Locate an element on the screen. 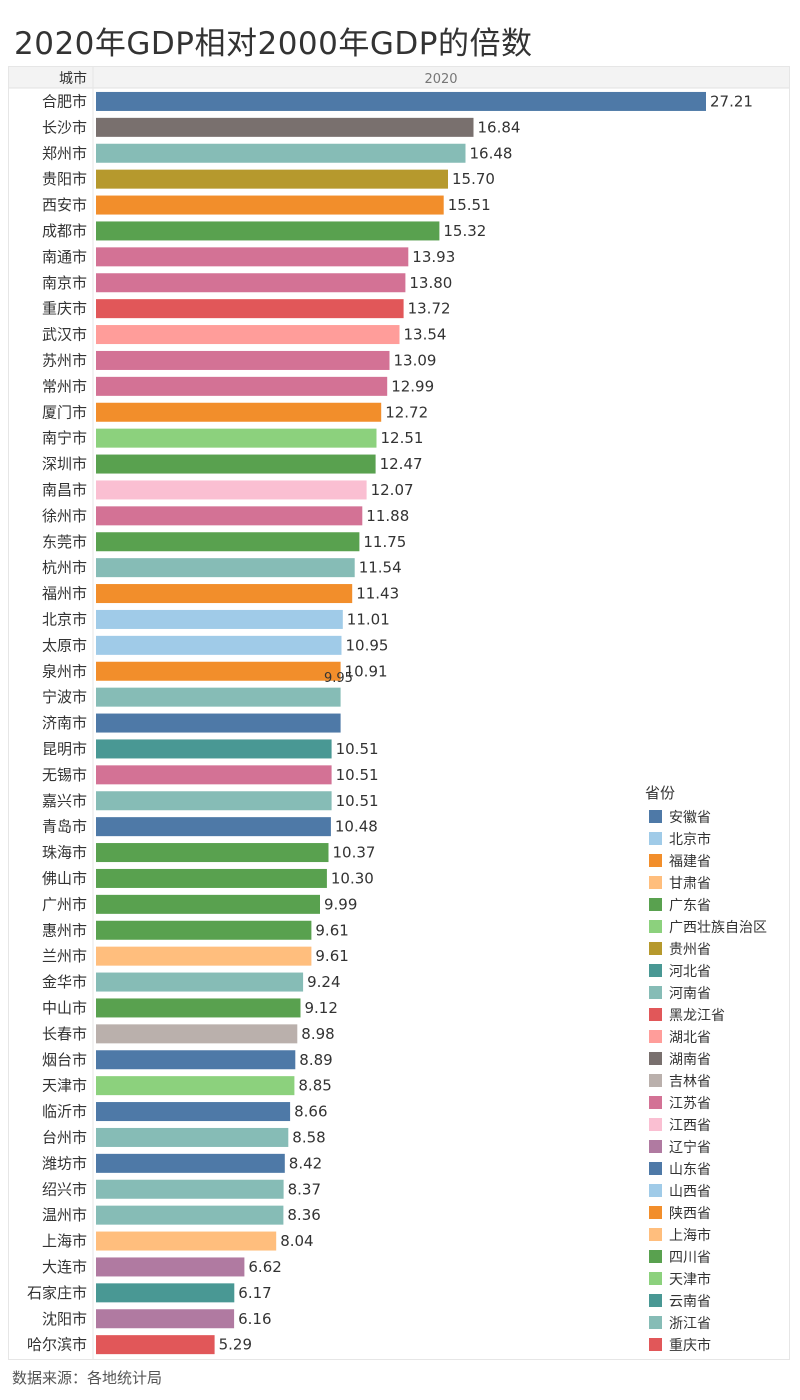 This screenshot has height=1400, width=800. table-row: 北京市 11.01 is located at coordinates (216, 619).